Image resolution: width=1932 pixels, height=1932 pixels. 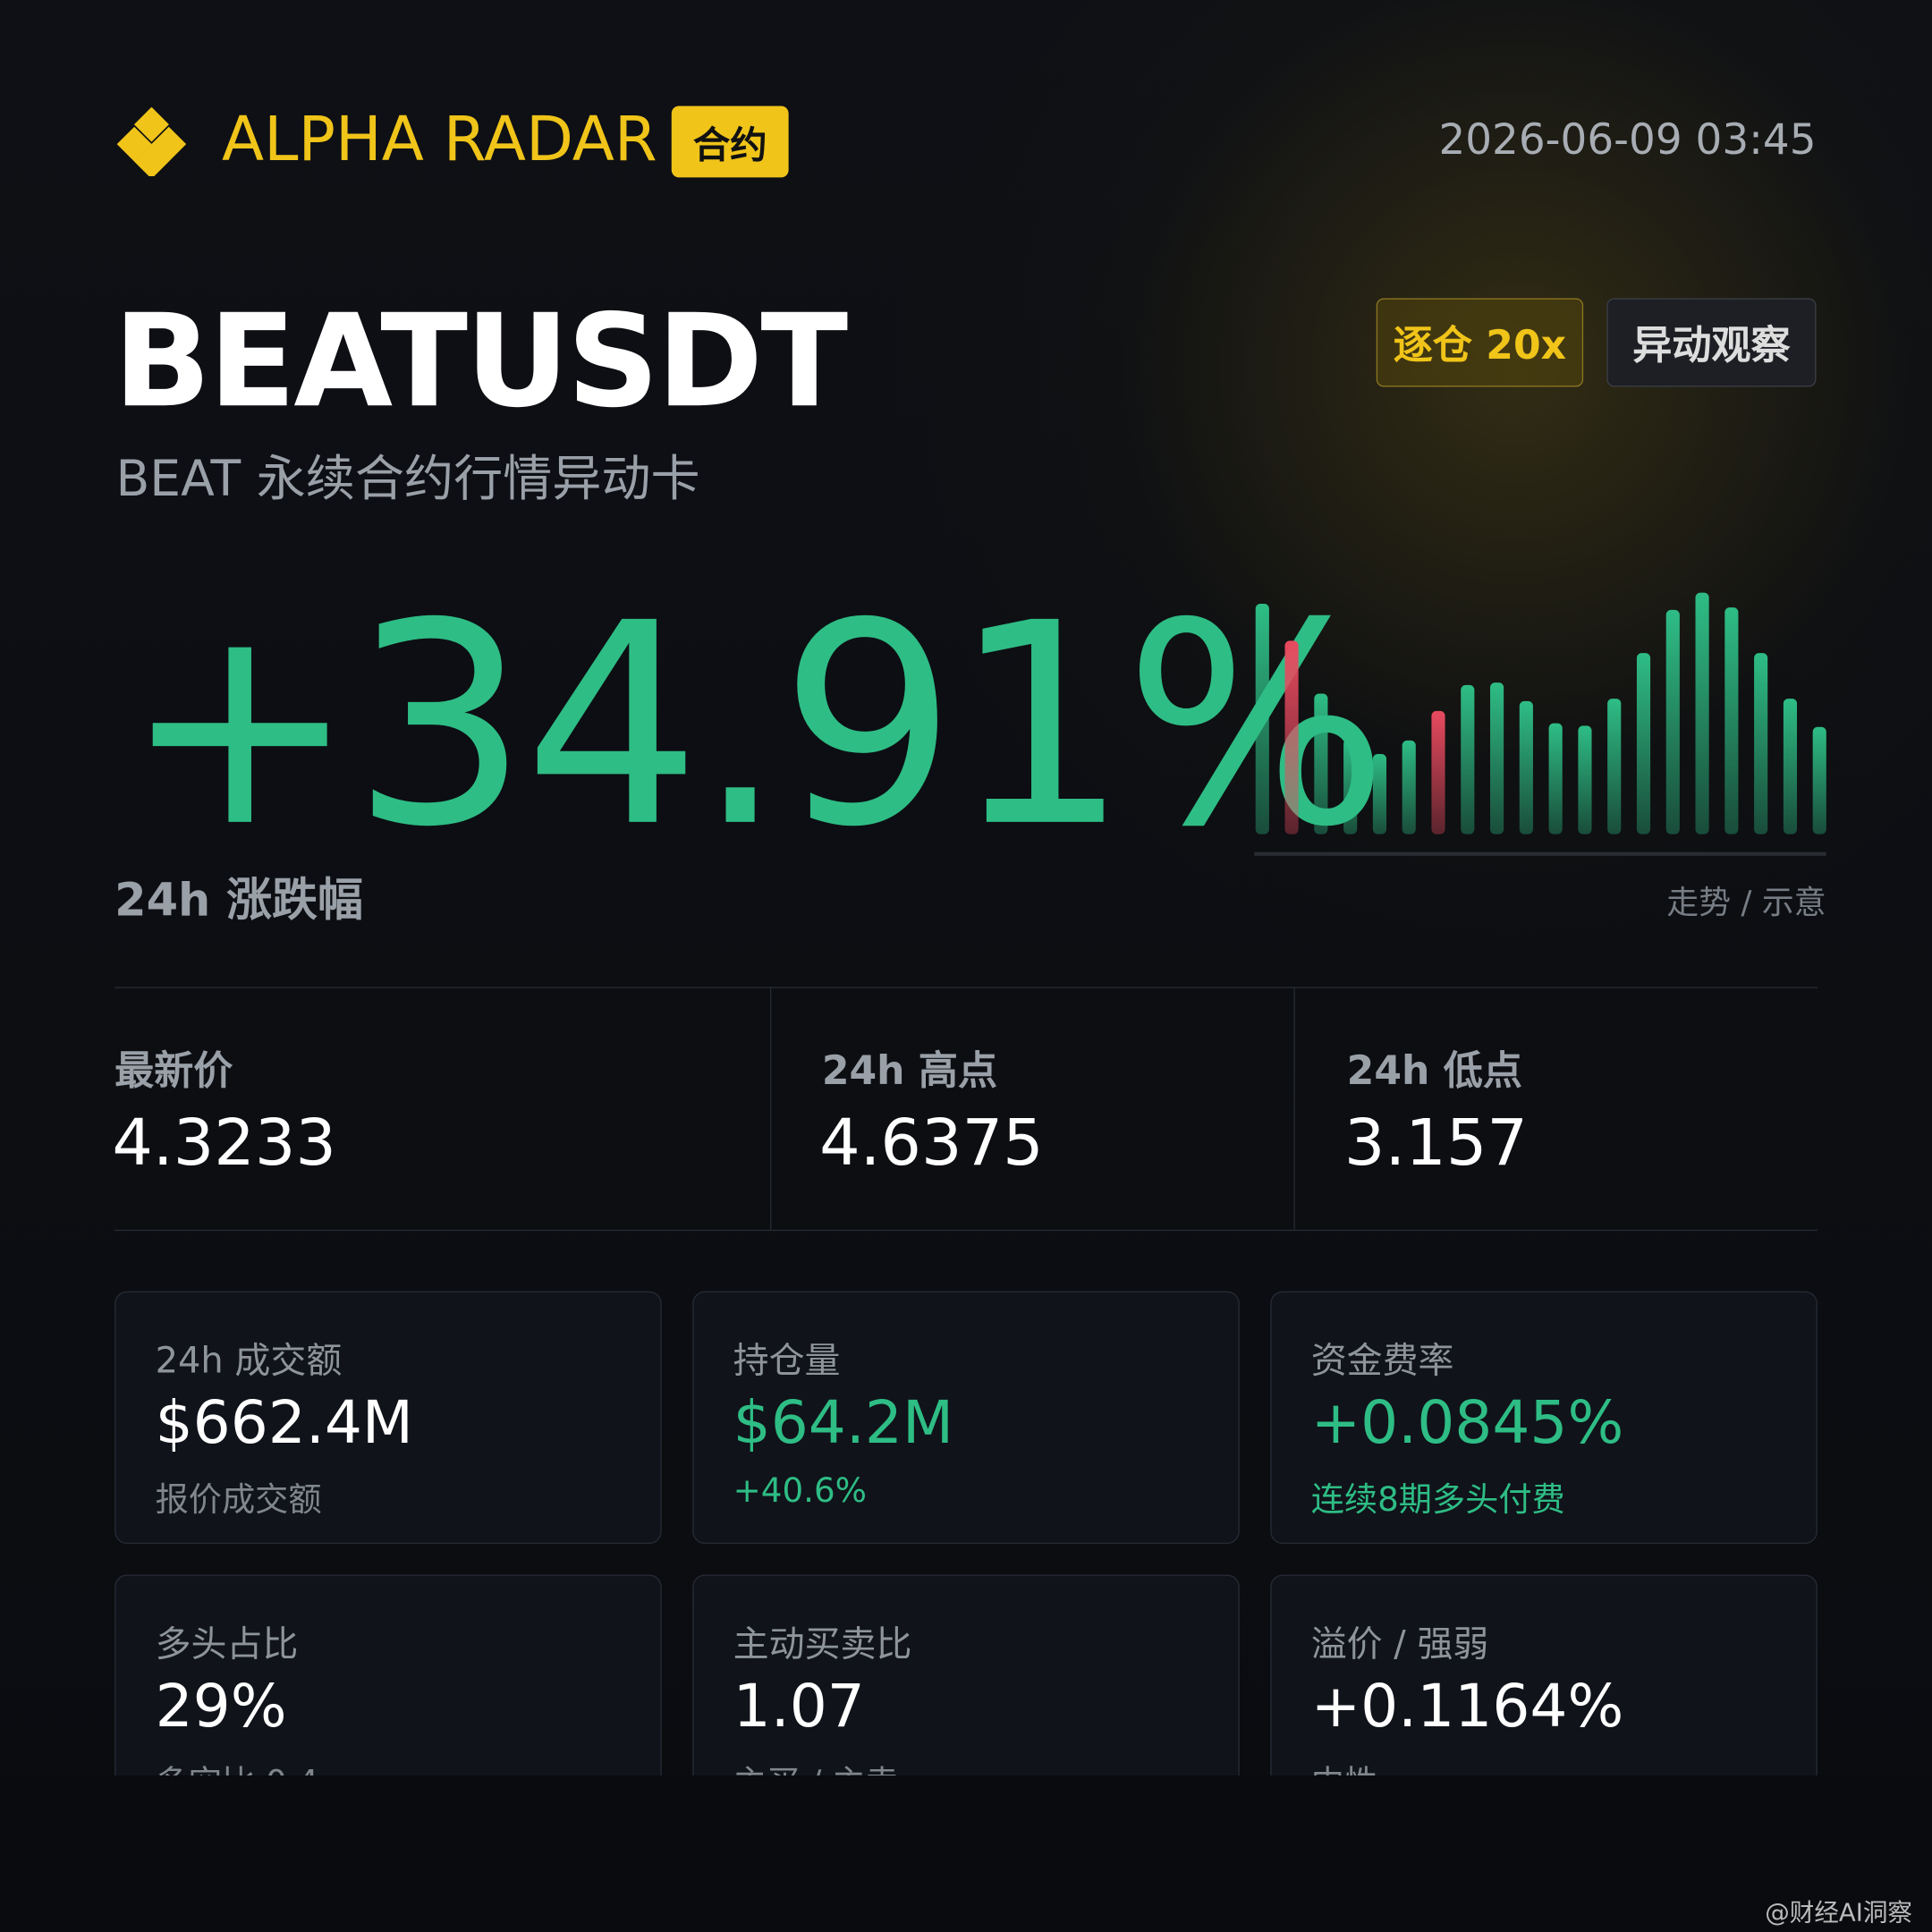 I want to click on footer-mask, so click(x=966, y=1853).